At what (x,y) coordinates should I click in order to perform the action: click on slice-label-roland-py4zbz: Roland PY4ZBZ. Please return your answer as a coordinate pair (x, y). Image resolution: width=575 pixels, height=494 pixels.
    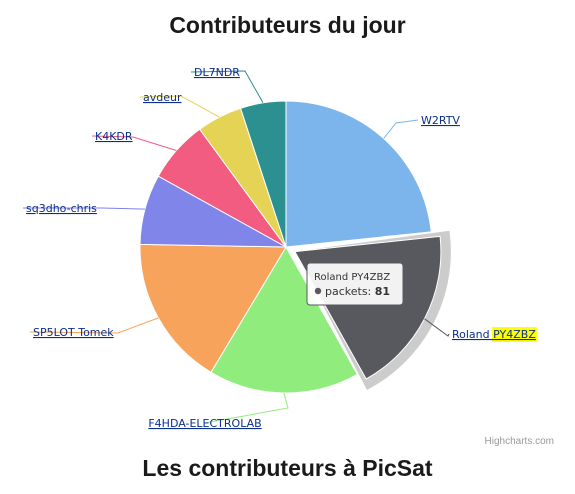
    Looking at the image, I should click on (494, 334).